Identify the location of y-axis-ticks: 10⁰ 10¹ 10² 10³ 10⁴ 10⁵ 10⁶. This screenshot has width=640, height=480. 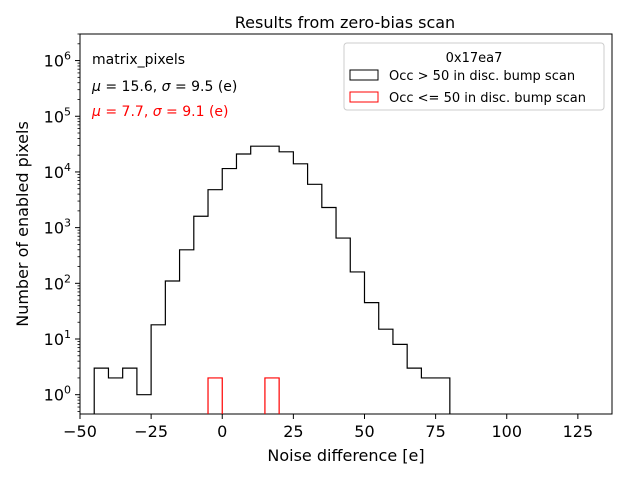
(62, 222).